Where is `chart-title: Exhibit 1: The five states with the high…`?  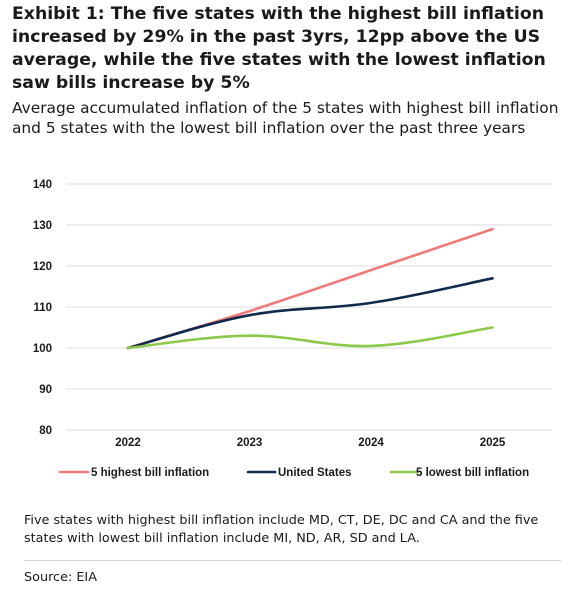 chart-title: Exhibit 1: The five states with the high… is located at coordinates (279, 48).